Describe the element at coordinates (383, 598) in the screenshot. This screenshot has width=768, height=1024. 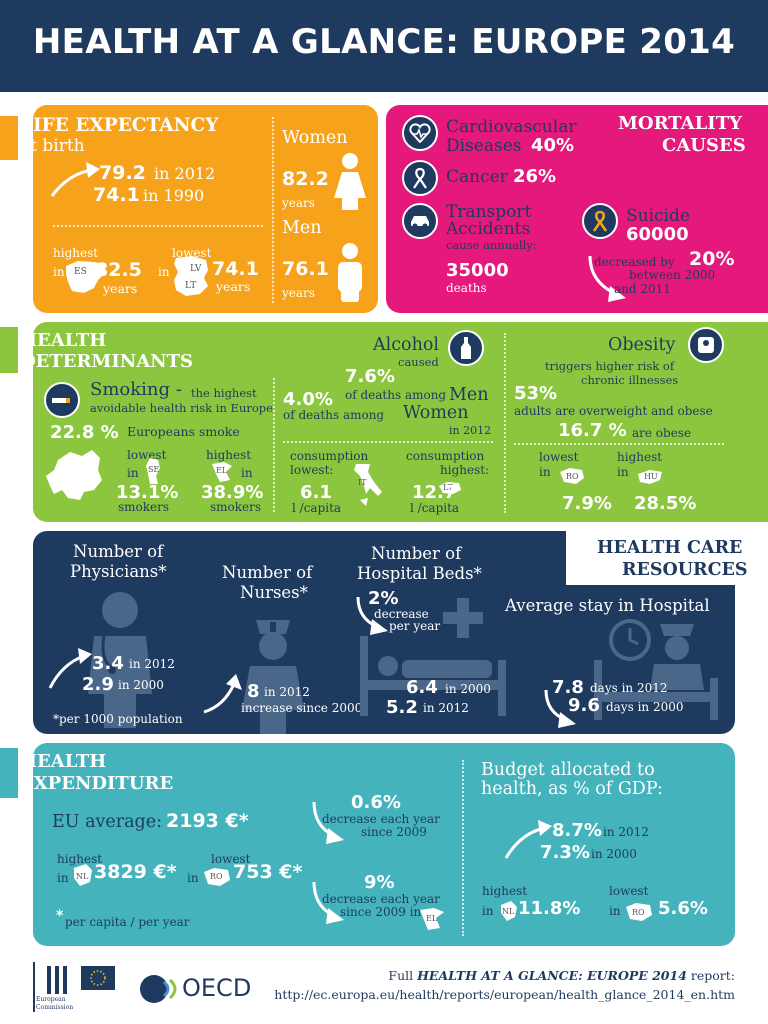
I see `beds-pct: 2%` at that location.